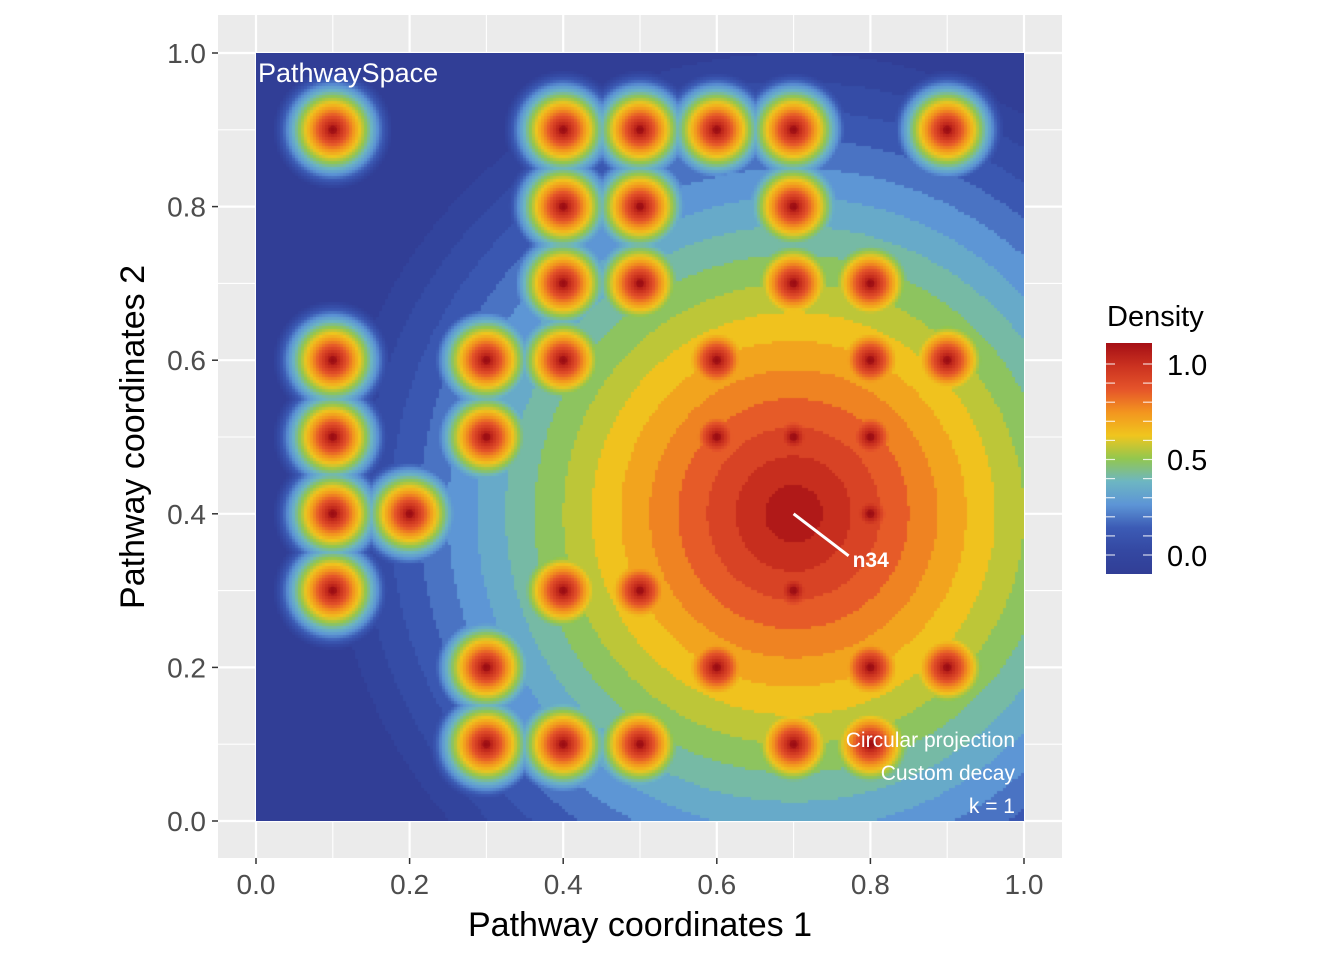  Describe the element at coordinates (133, 437) in the screenshot. I see `y-axis-title: Pathway coordinates 2` at that location.